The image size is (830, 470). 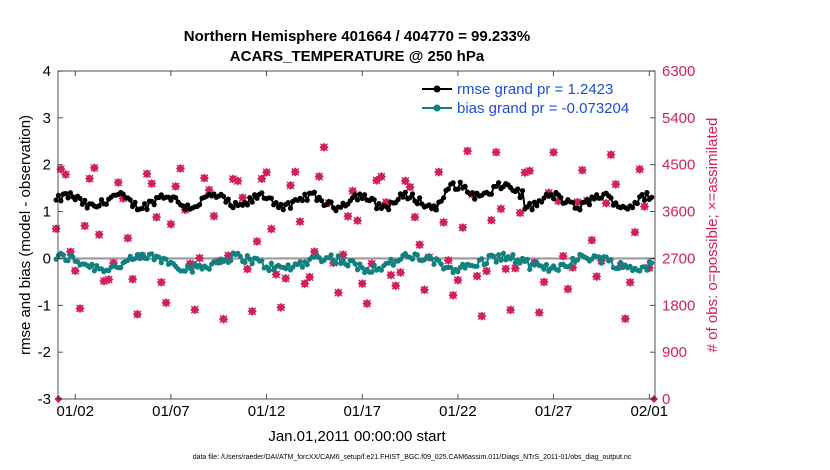 What do you see at coordinates (649, 411) in the screenshot?
I see `x-tick-label: 02/01` at bounding box center [649, 411].